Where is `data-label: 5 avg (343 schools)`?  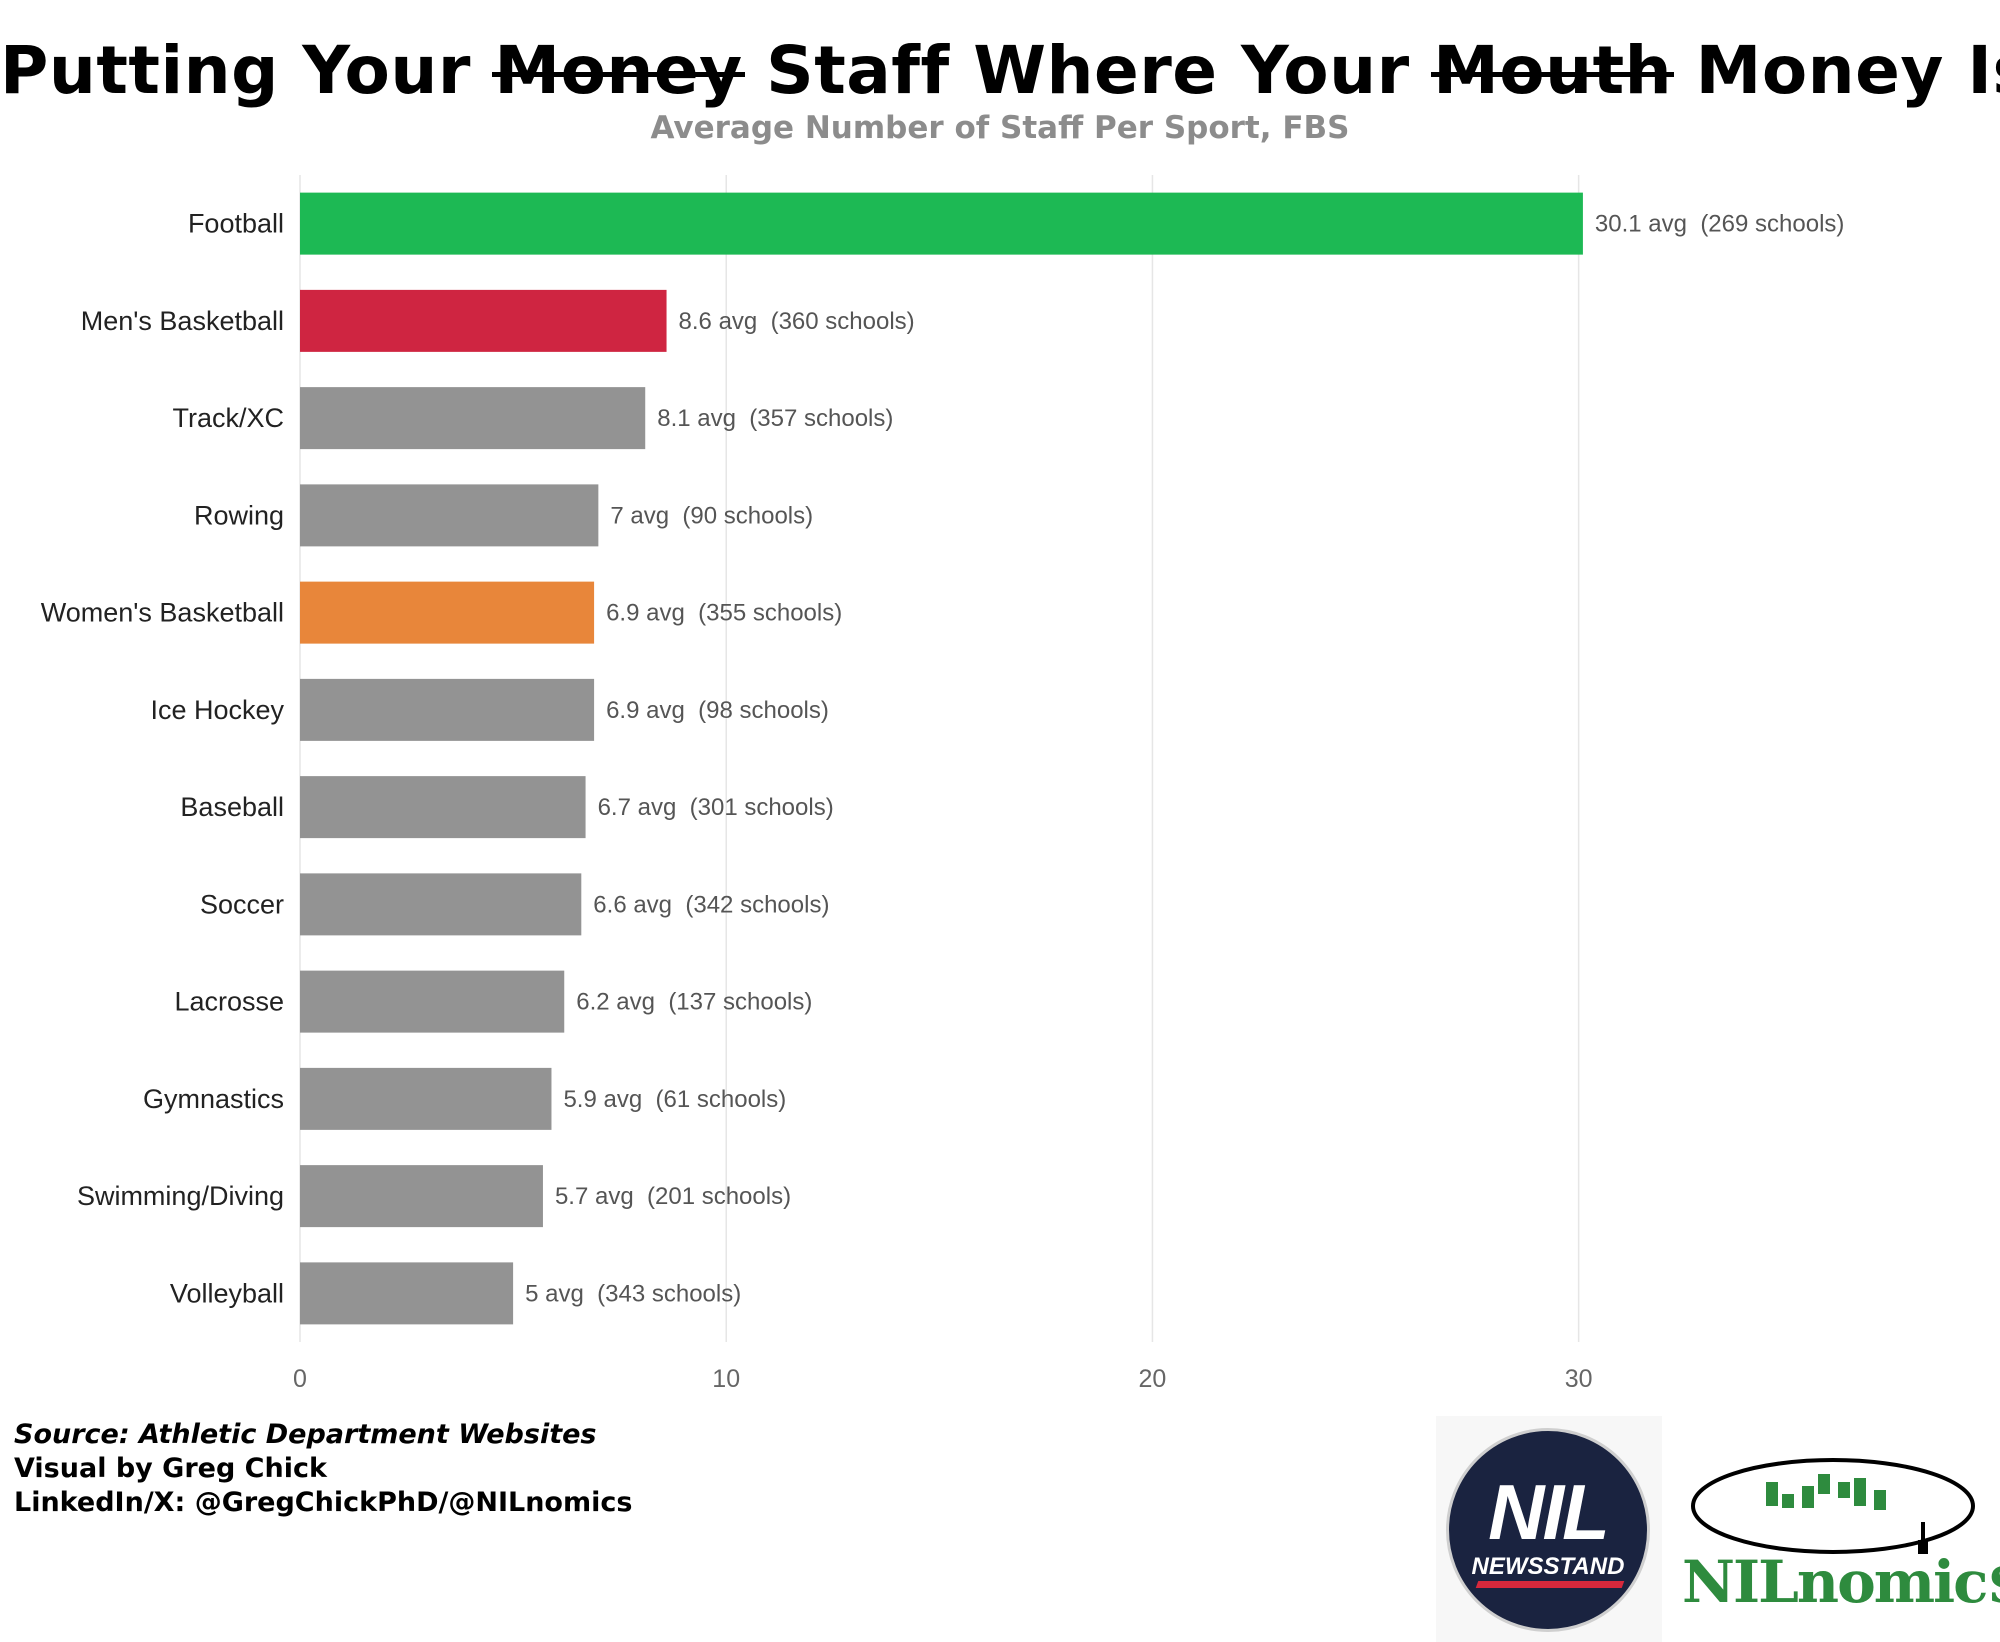 data-label: 5 avg (343 schools) is located at coordinates (633, 1293).